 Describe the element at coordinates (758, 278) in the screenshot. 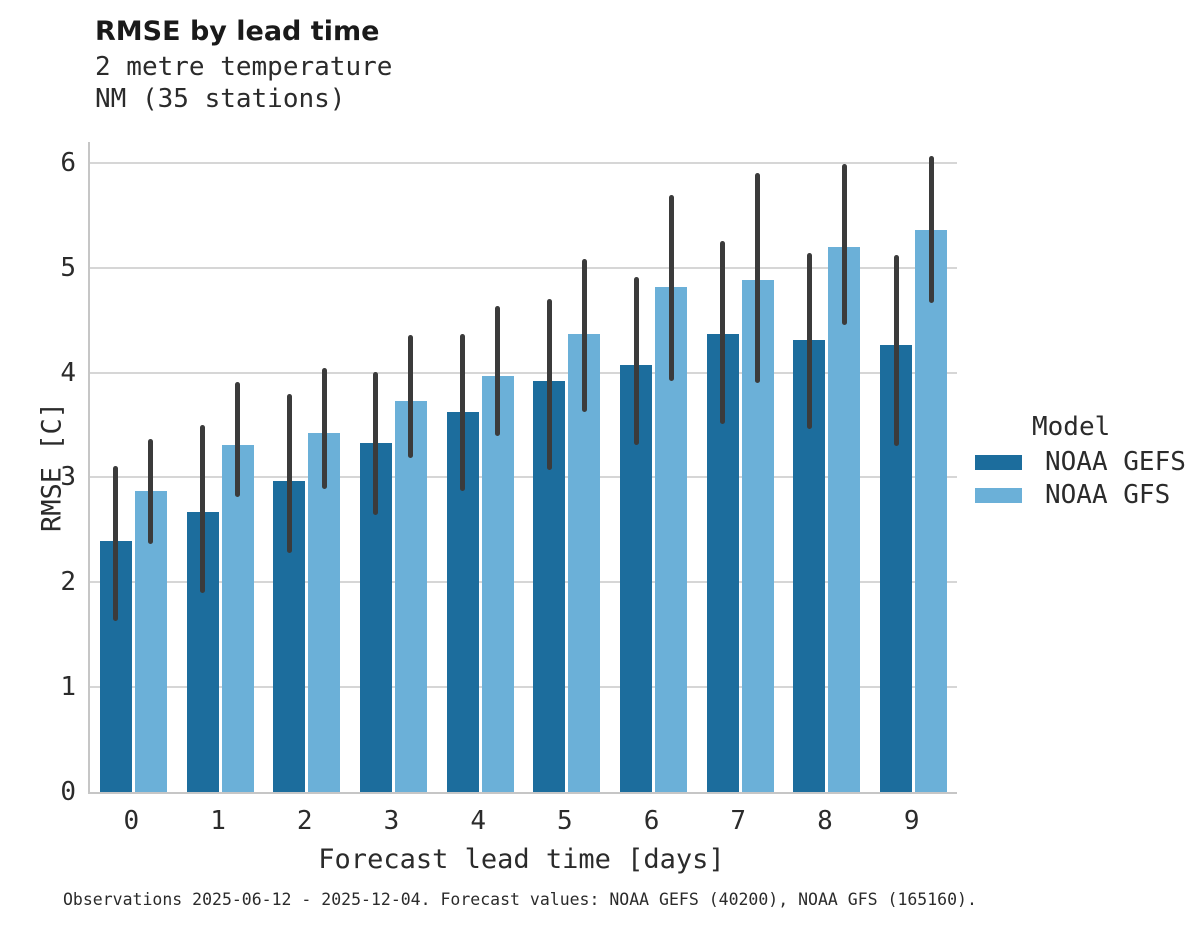

I see `error-bar-noaa-gfs-day7` at that location.